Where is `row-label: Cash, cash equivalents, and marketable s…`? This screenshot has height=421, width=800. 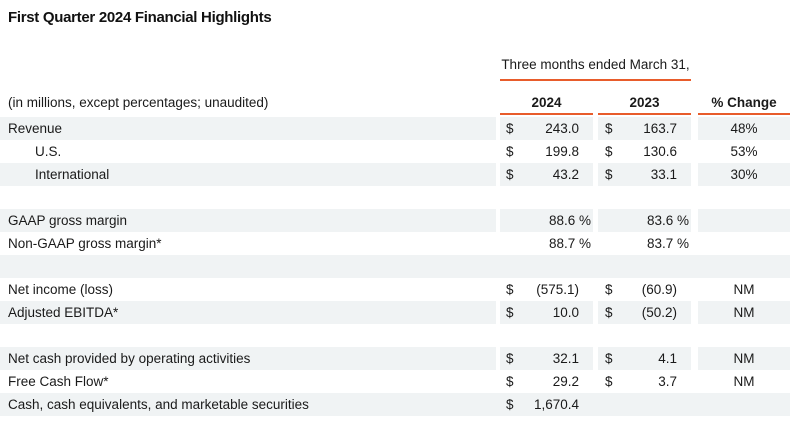
row-label: Cash, cash equivalents, and marketable s… is located at coordinates (158, 404).